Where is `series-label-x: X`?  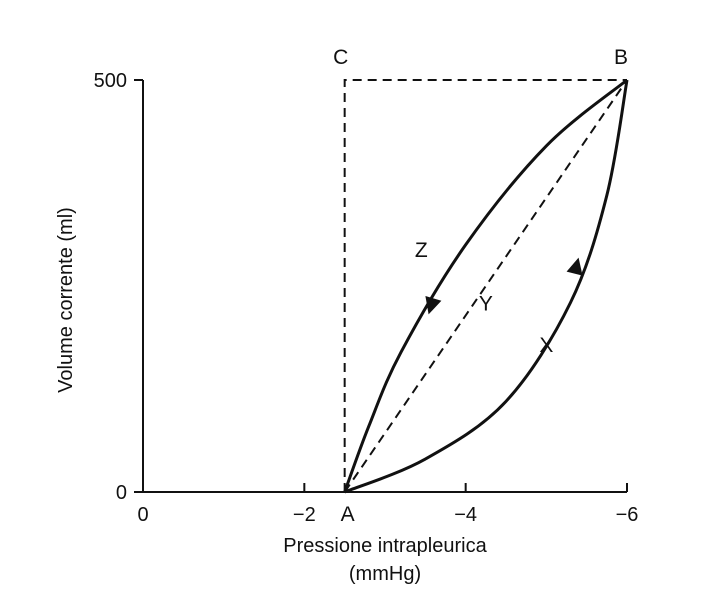 series-label-x: X is located at coordinates (546, 345).